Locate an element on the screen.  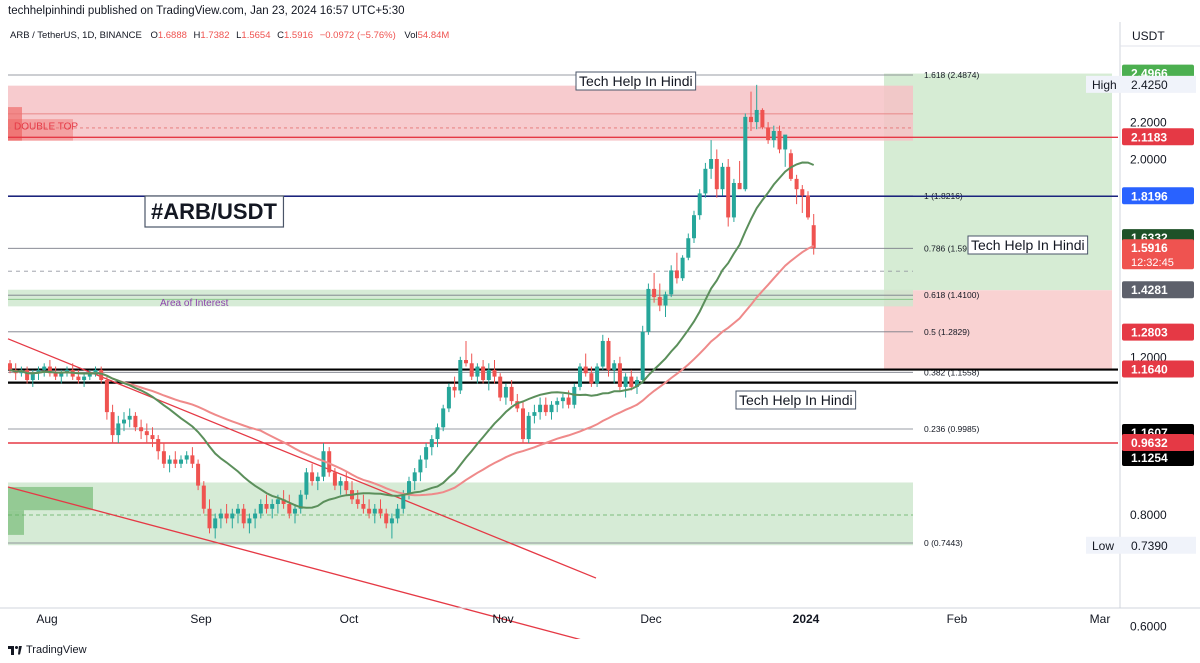
time-tick-label: Dec is located at coordinates (650, 619).